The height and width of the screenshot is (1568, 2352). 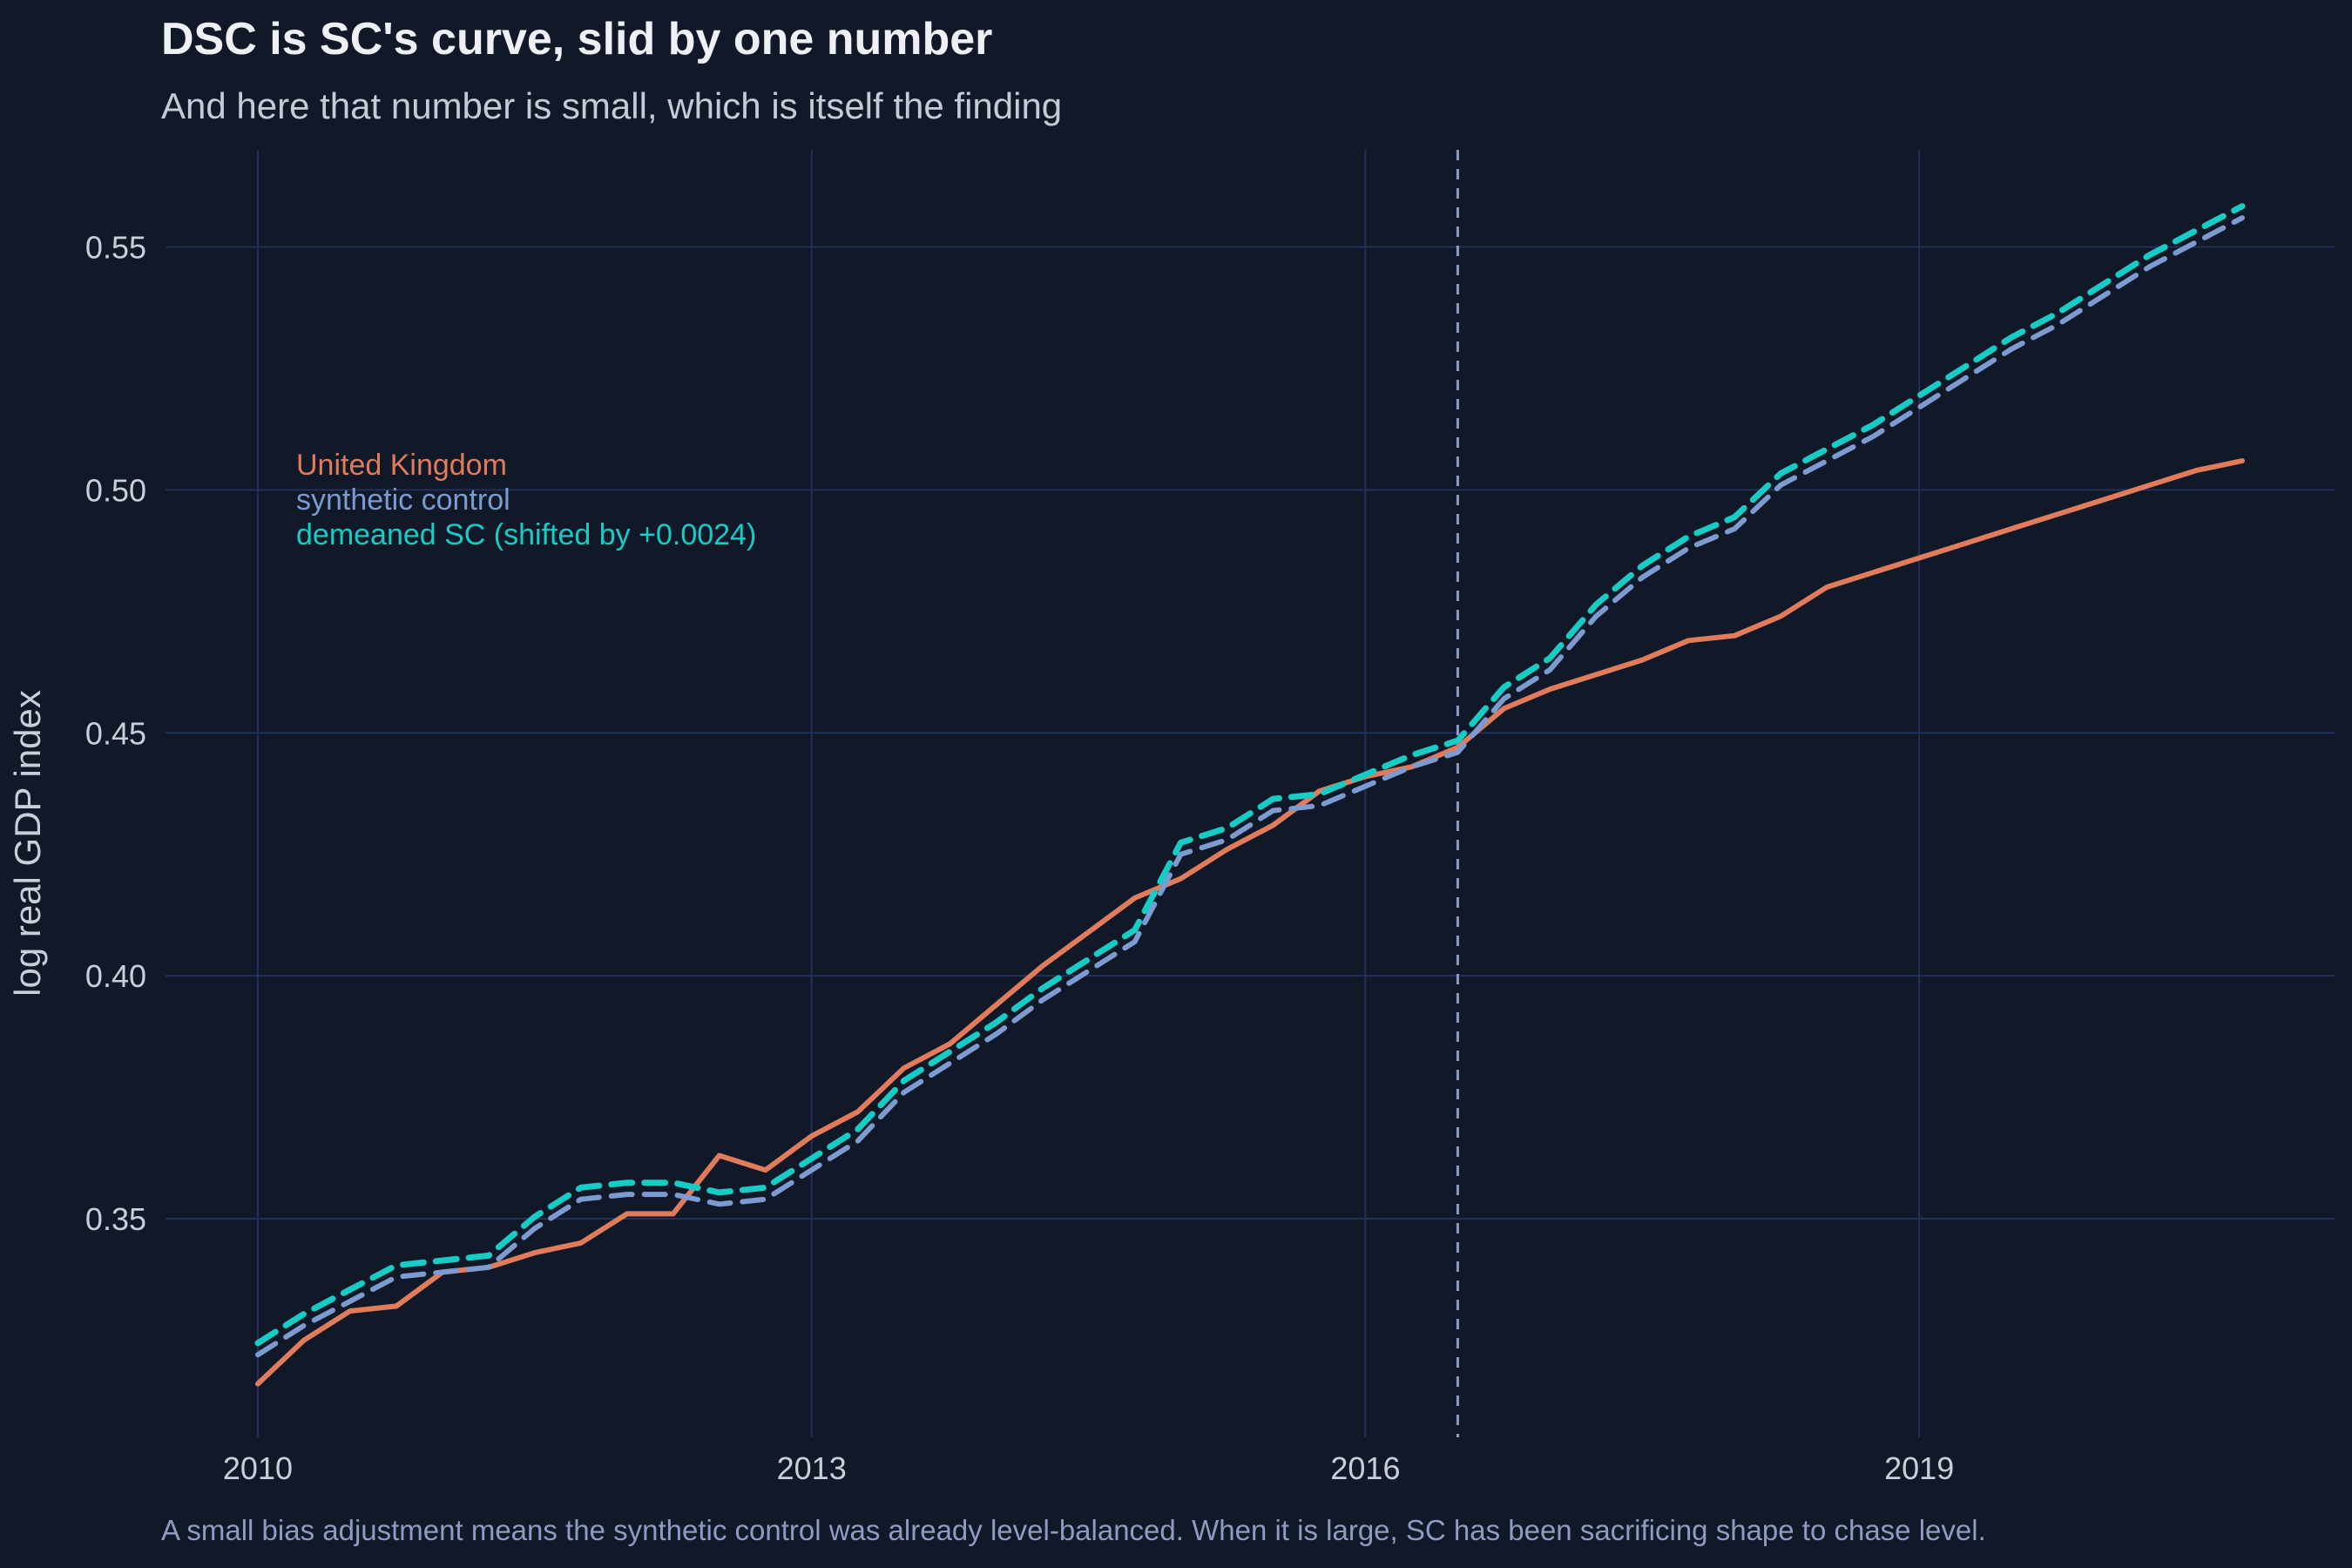 What do you see at coordinates (27, 844) in the screenshot?
I see `y-axis-label: log real GDP index` at bounding box center [27, 844].